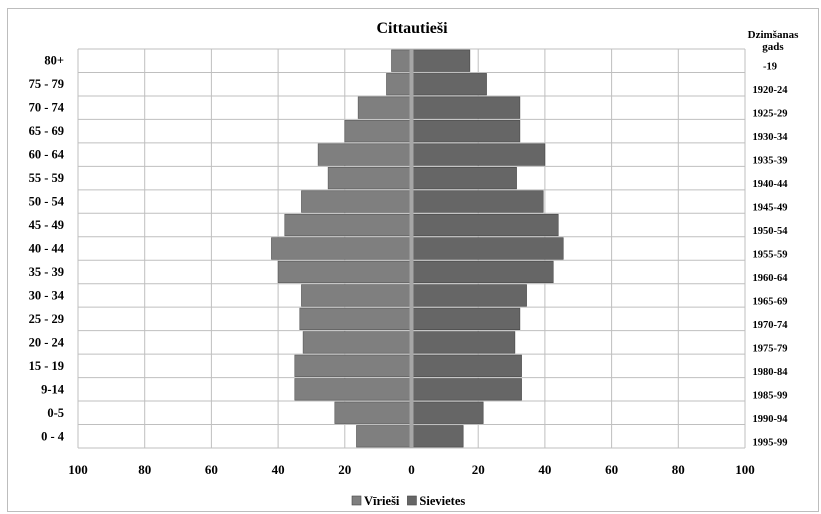 This screenshot has width=821, height=514. What do you see at coordinates (46, 366) in the screenshot?
I see `age-group-label: 15 - 19` at bounding box center [46, 366].